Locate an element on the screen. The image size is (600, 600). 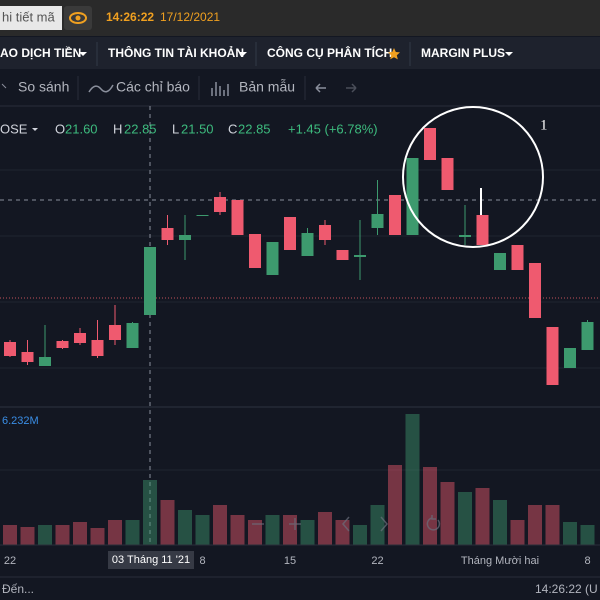
redo-icon is located at coordinates (351, 88).